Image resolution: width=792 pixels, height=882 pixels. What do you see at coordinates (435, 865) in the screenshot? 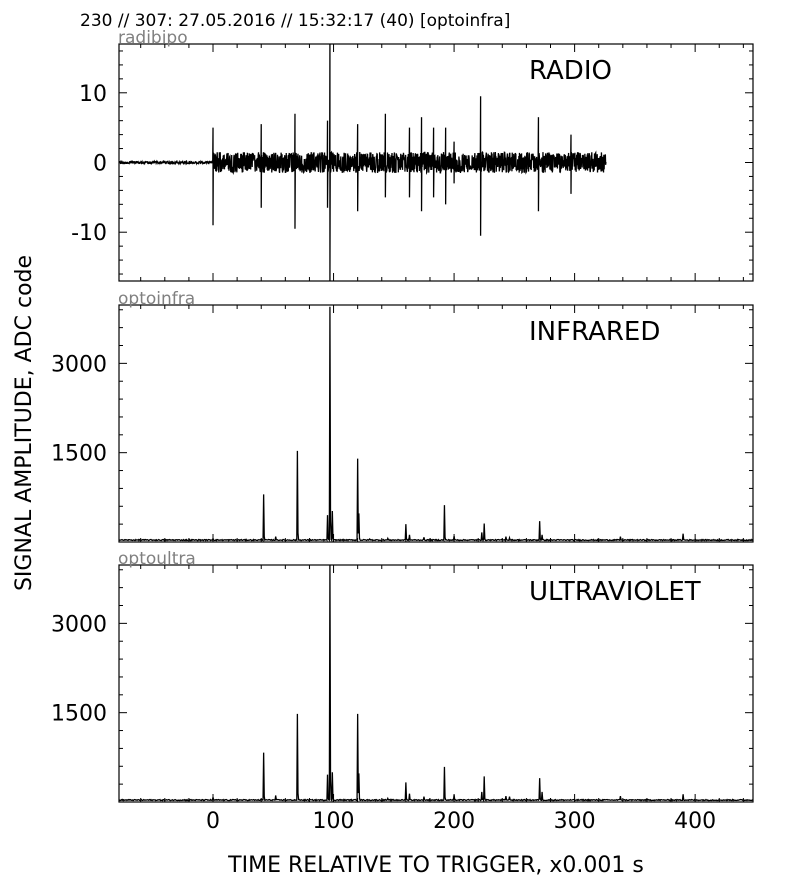
I see `x-axis-label: TIME RELATIVE TO TRIGGER, x0.001 s` at bounding box center [435, 865].